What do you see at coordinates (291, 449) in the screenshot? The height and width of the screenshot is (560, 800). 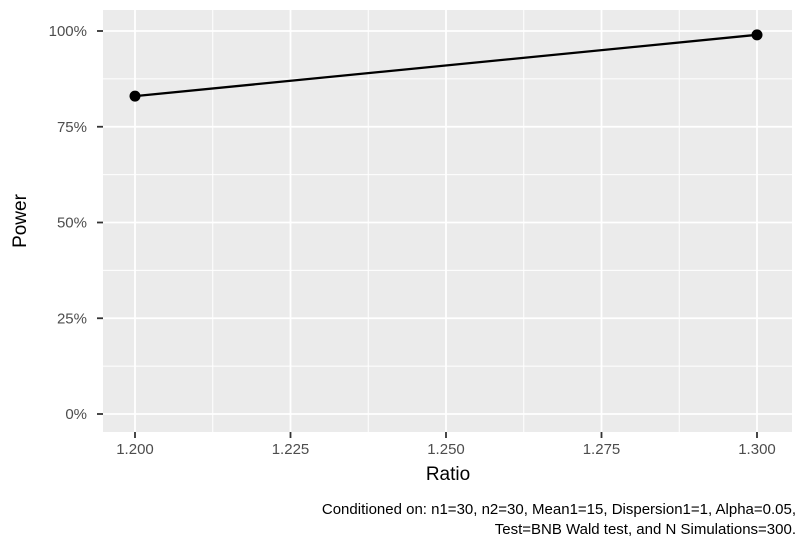 I see `x-tick-label: 1.225` at bounding box center [291, 449].